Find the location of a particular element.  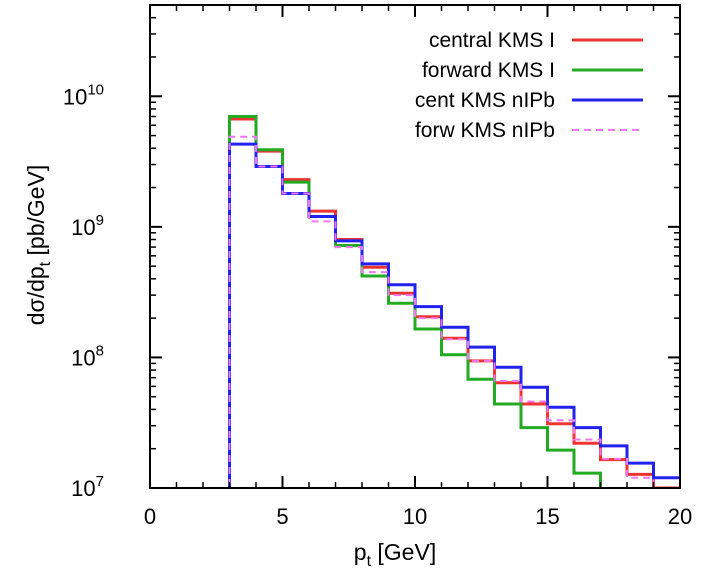

y-axis-label: dσ/dpt [pb/GeV] is located at coordinates (38, 245).